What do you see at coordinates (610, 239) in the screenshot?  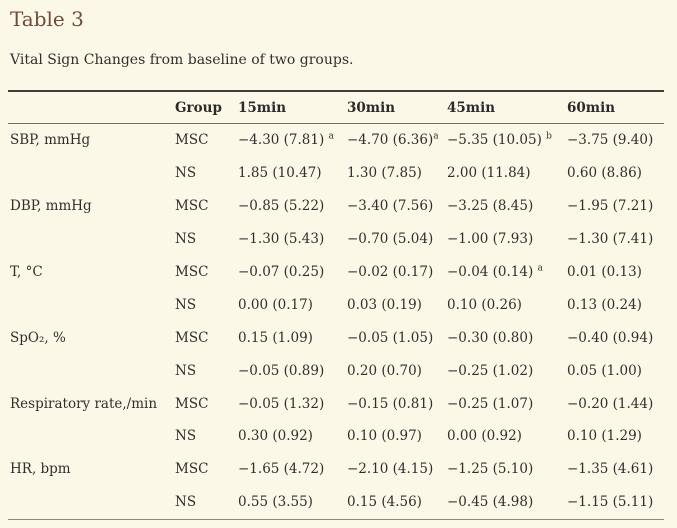 I see `value-text: −1.30 (7.41)` at bounding box center [610, 239].